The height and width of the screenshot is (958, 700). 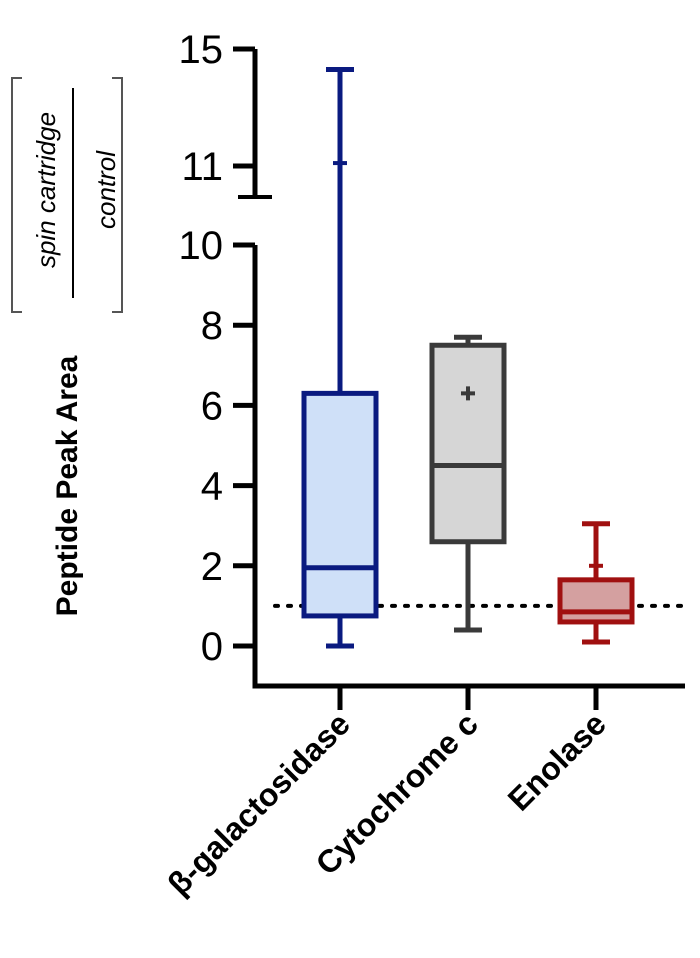 I want to click on left-bracket, so click(x=16, y=195).